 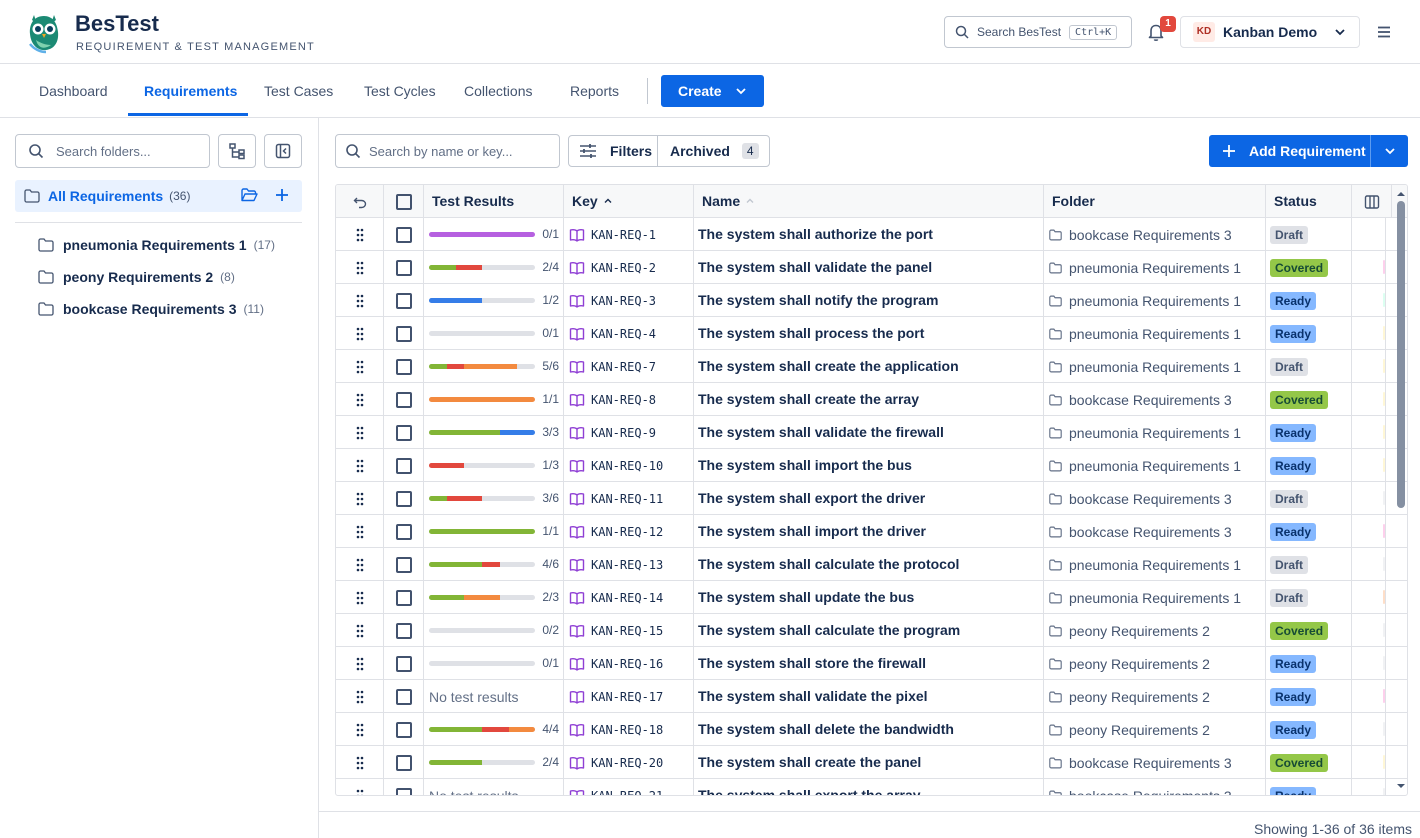 I want to click on requirement-name: The system shall create the array, so click(x=869, y=399).